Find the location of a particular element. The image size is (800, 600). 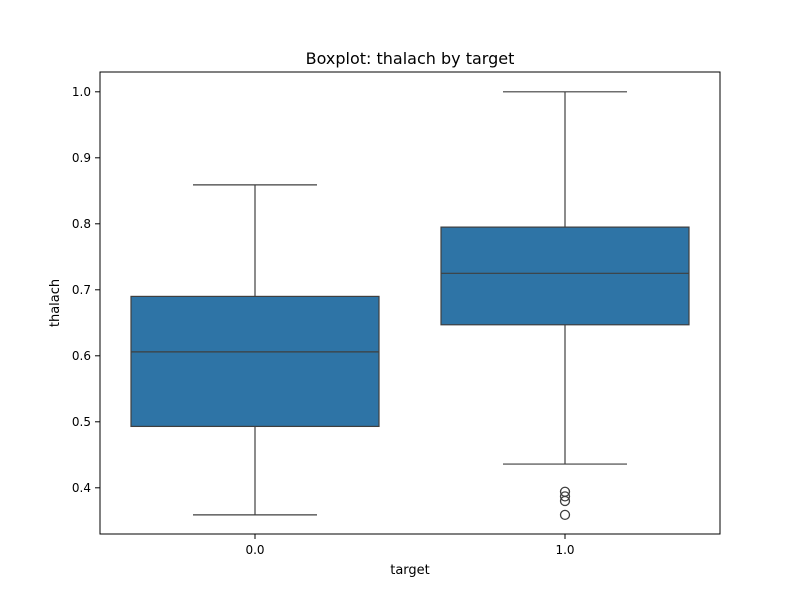

y-axis-label: thalach is located at coordinates (55, 303).